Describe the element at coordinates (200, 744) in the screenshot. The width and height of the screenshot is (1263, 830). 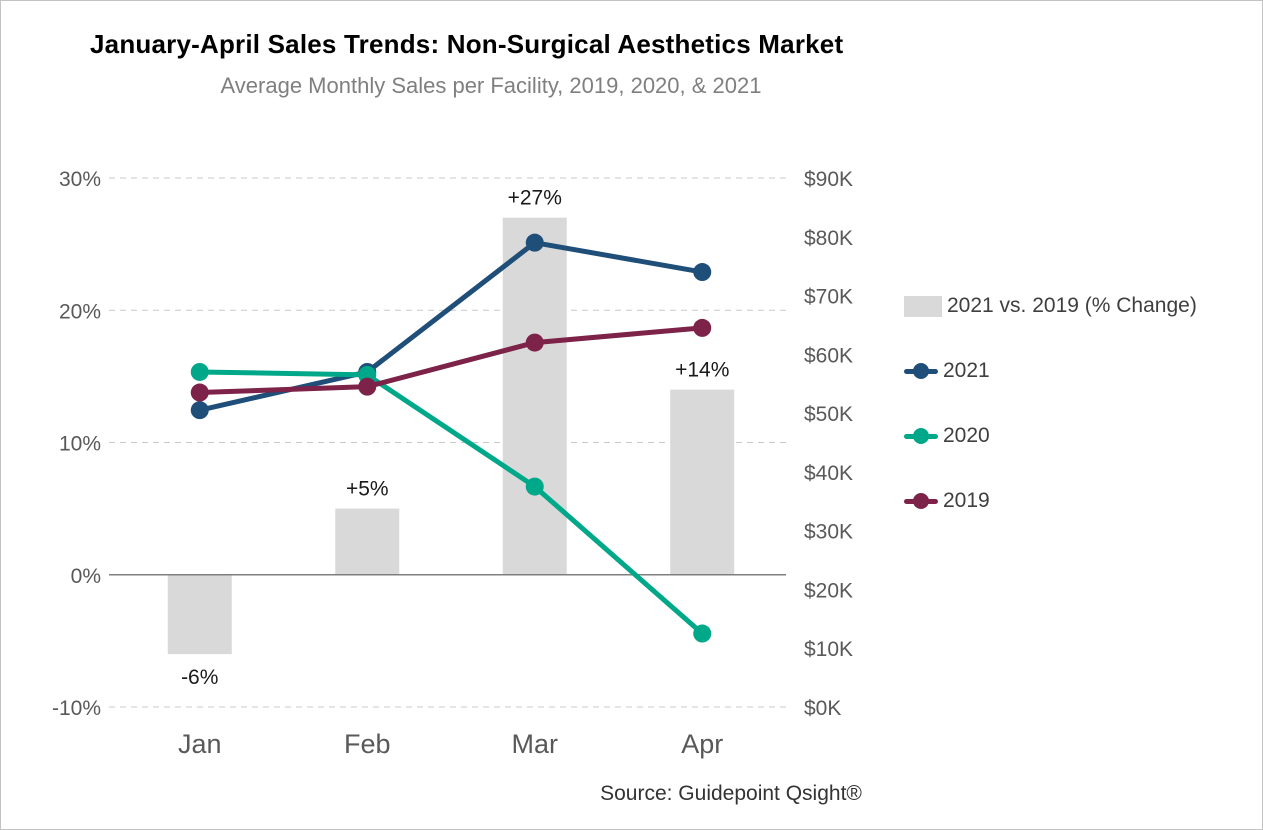
I see `x-axis-label-jan: Jan` at that location.